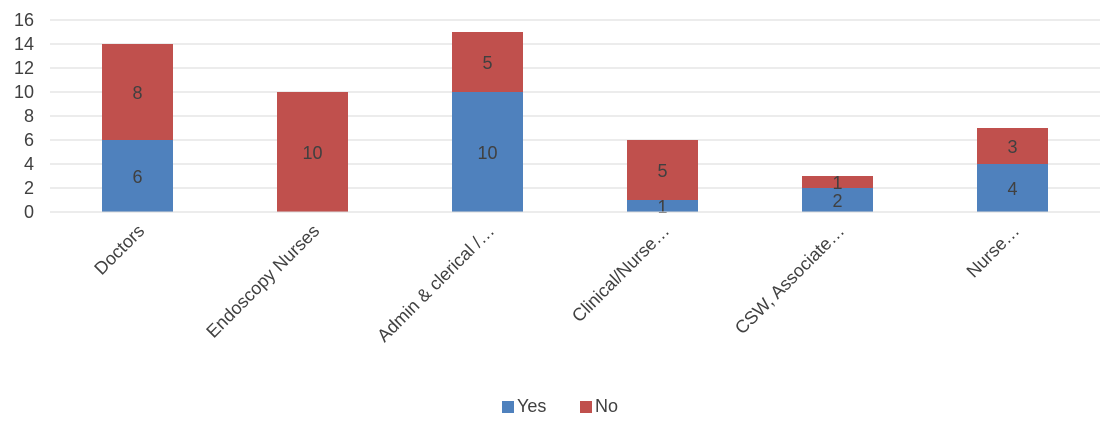 The width and height of the screenshot is (1103, 426). Describe the element at coordinates (29, 140) in the screenshot. I see `y-tick-label: 6` at that location.